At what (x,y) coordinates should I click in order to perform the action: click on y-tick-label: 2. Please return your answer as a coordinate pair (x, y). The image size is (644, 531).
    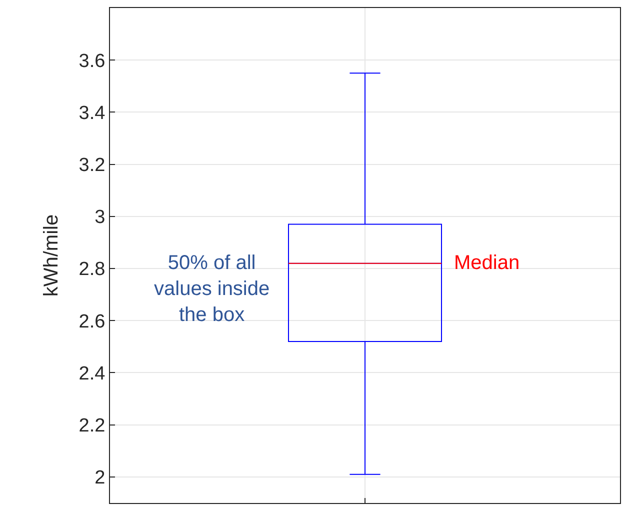
    Looking at the image, I should click on (100, 478).